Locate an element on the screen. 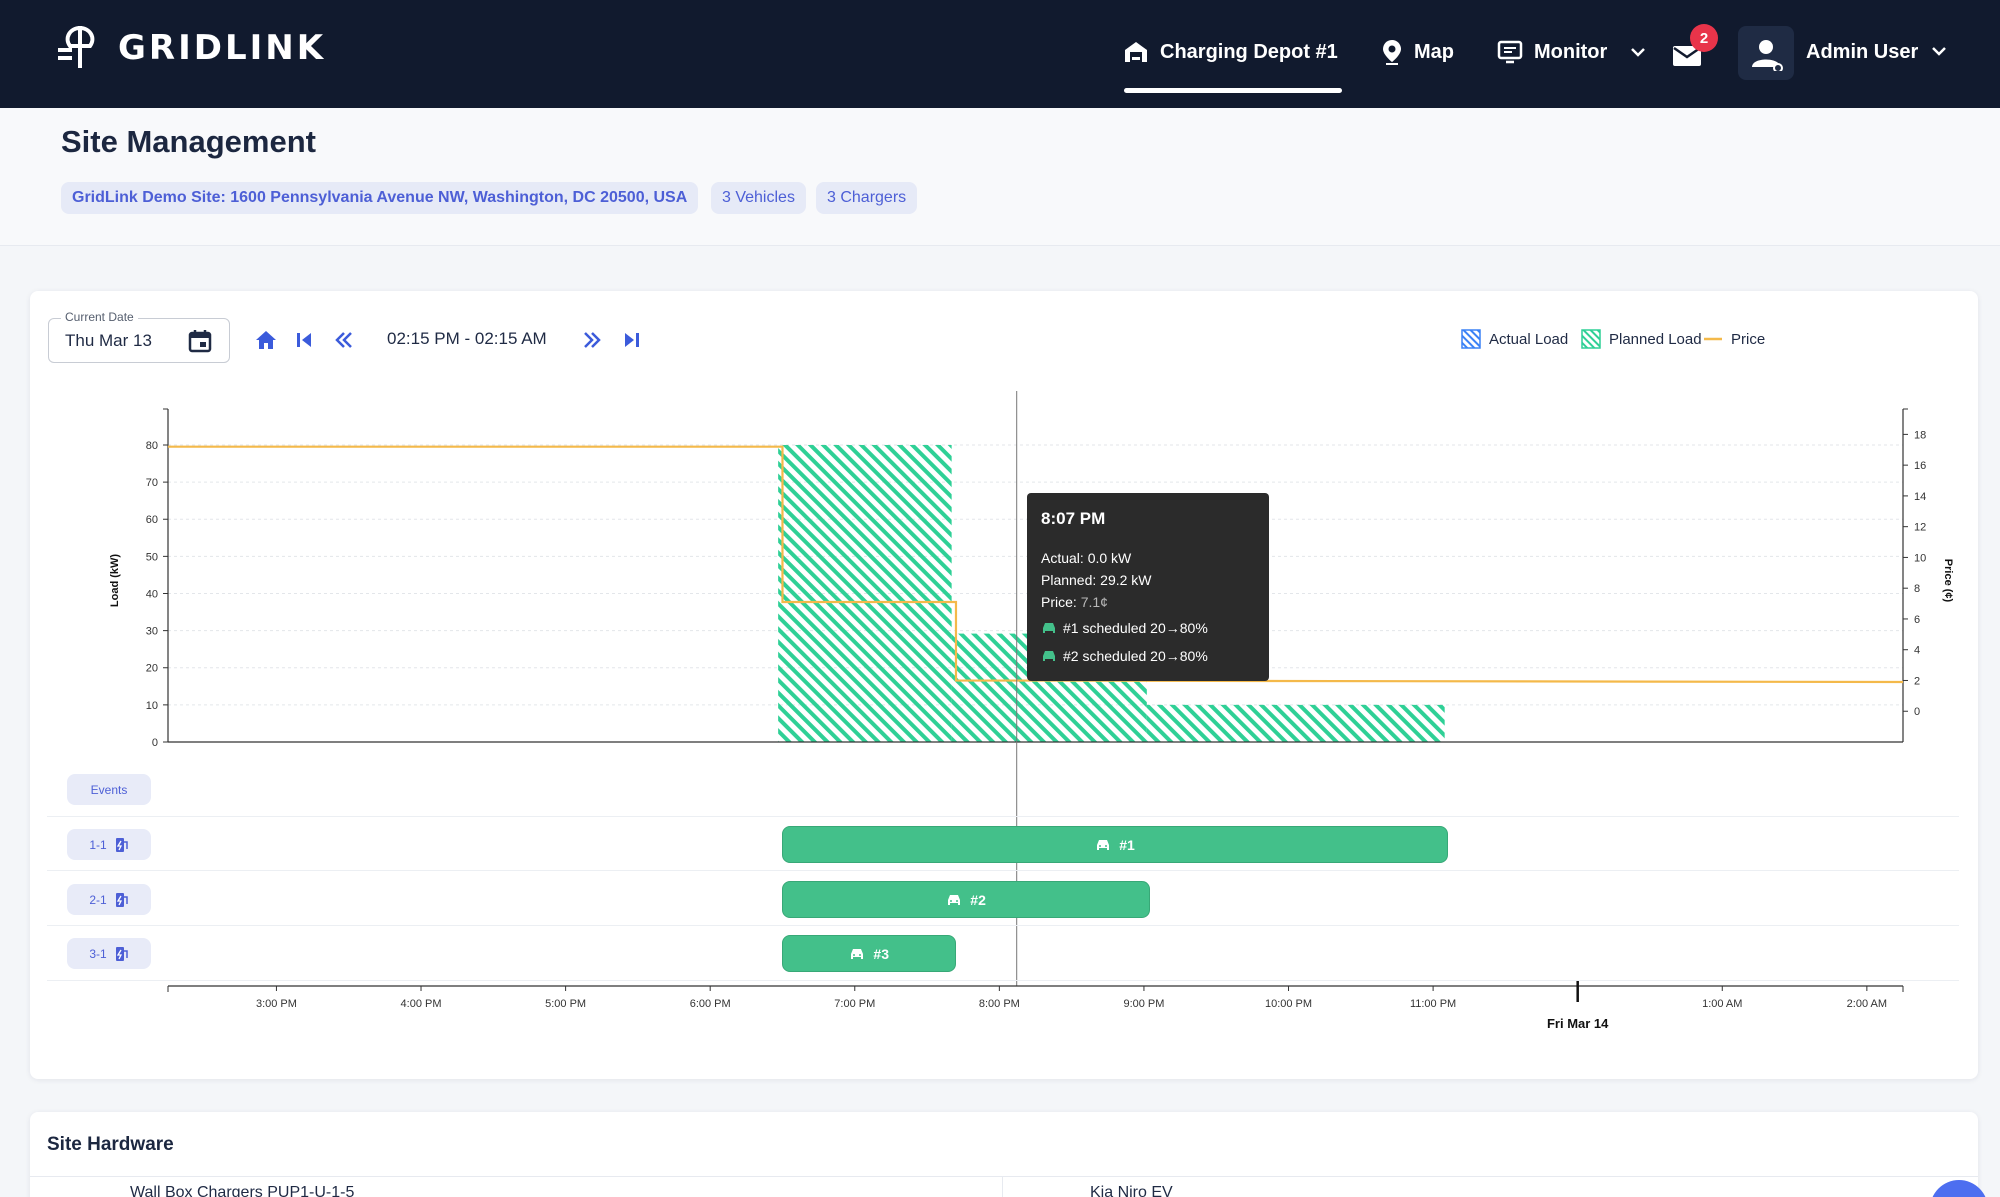  y2-tick-label: 18 is located at coordinates (1920, 435).